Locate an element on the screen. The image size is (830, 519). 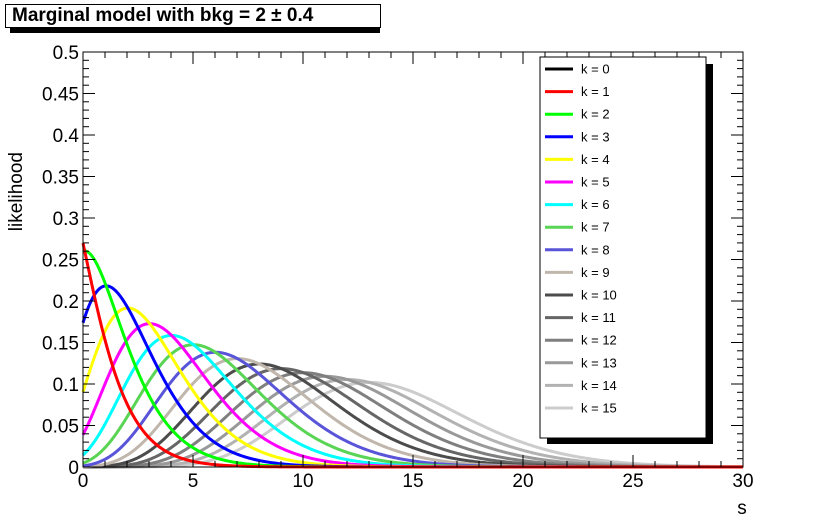
legend-label: k = 4 is located at coordinates (595, 159).